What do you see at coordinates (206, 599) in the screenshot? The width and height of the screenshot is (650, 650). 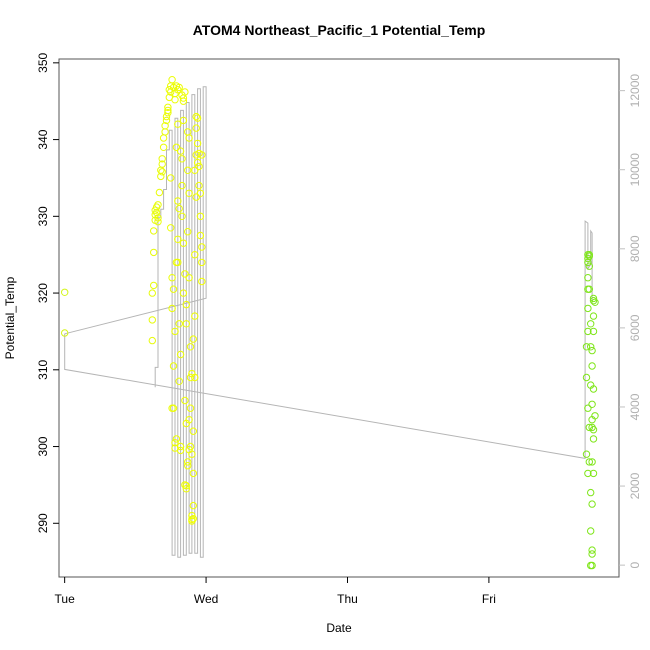 I see `x-tick-label: Wed` at bounding box center [206, 599].